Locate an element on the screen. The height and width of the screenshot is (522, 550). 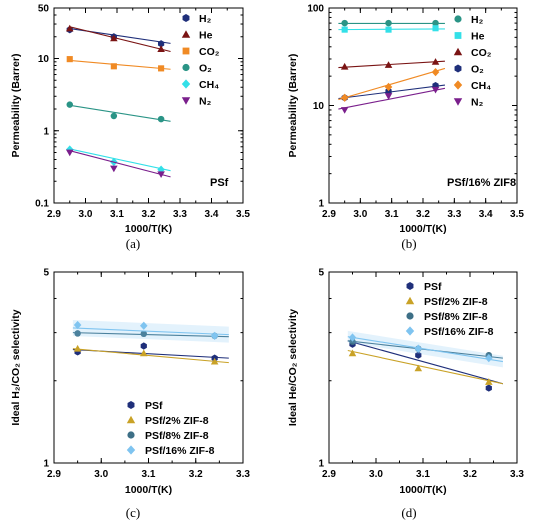
y-tick-label: 10 is located at coordinates (44, 59).